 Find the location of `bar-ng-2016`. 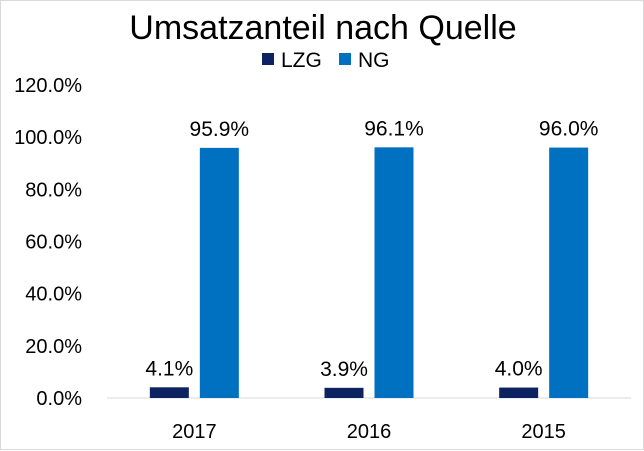

bar-ng-2016 is located at coordinates (394, 272).